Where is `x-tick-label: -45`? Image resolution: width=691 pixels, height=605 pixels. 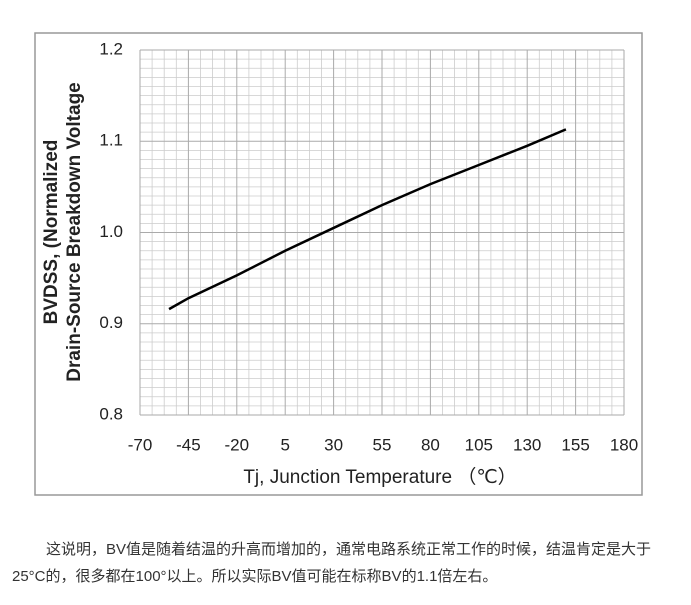 x-tick-label: -45 is located at coordinates (188, 444).